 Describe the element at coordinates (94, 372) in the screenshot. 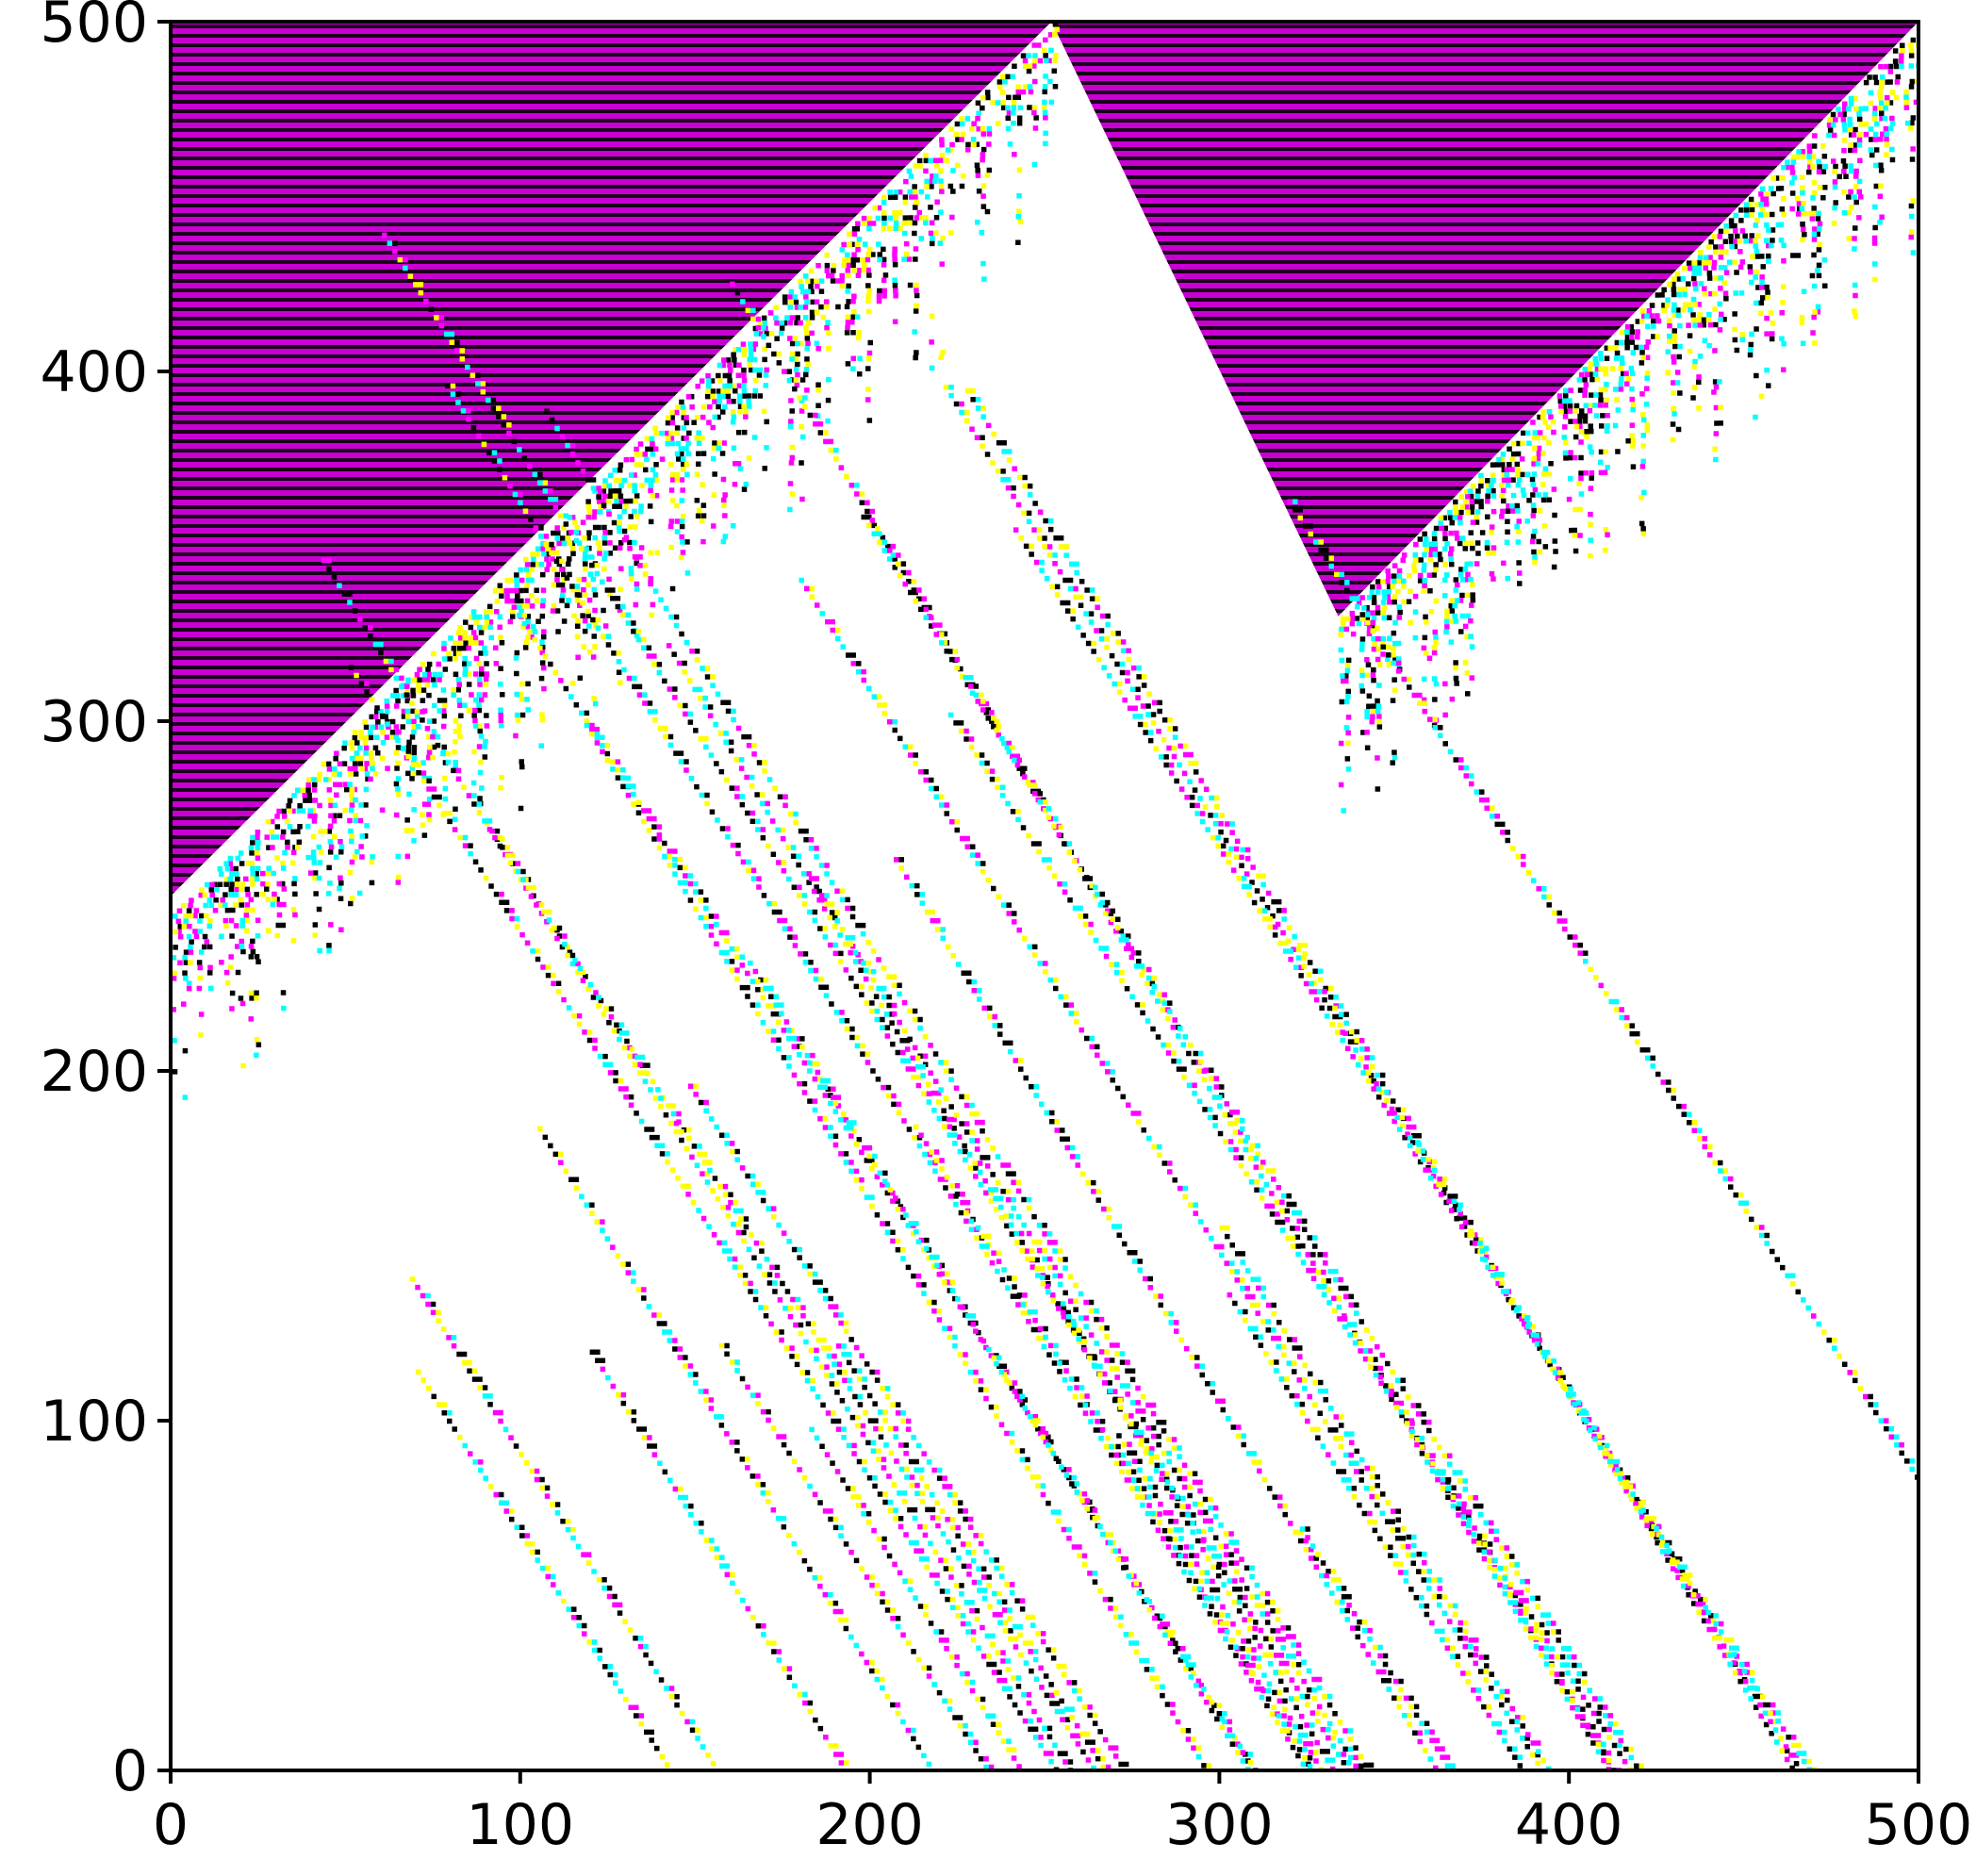

I see `y-tick-label: 400` at that location.